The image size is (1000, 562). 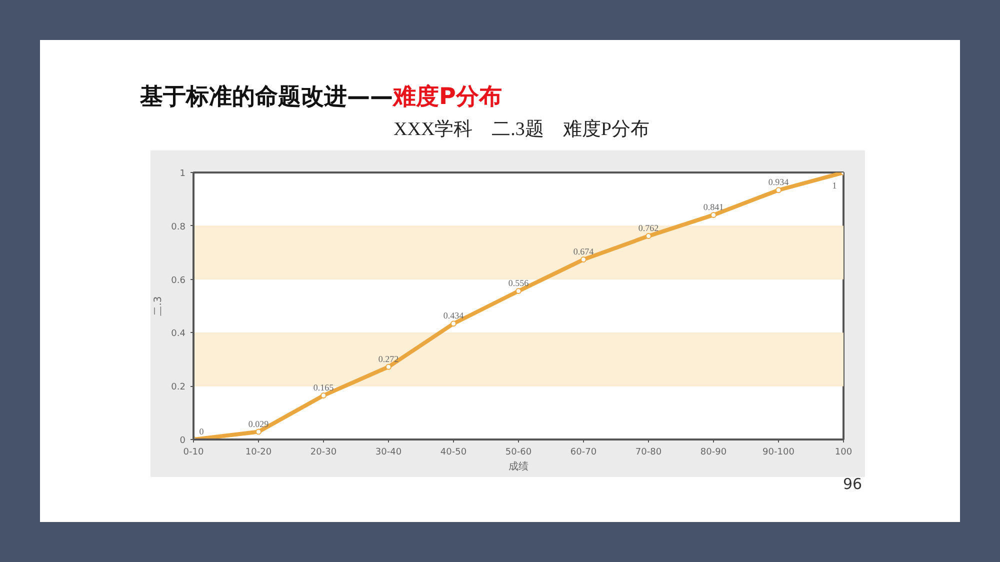 I want to click on data-label: 0.165, so click(x=323, y=387).